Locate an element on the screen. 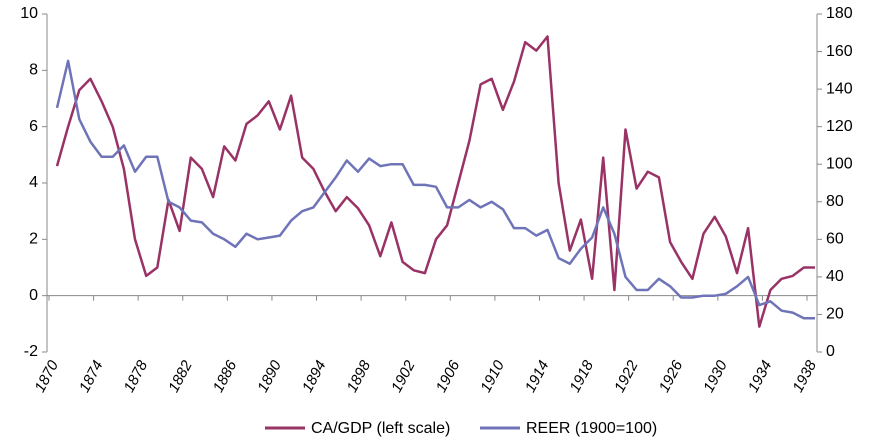 This screenshot has width=882, height=444. x-tick-label: 1898 is located at coordinates (358, 376).